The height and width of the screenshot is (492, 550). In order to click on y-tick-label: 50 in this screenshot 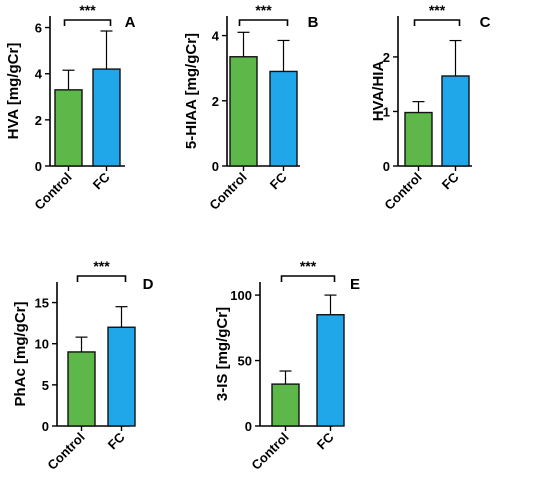, I will do `click(245, 361)`.